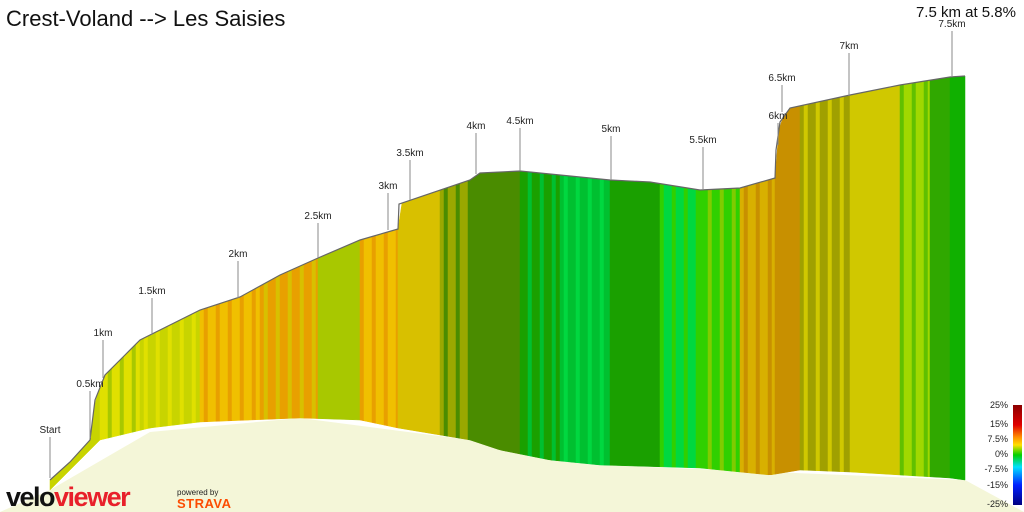 The width and height of the screenshot is (1024, 512). I want to click on km-marker-label: 1km, so click(103, 333).